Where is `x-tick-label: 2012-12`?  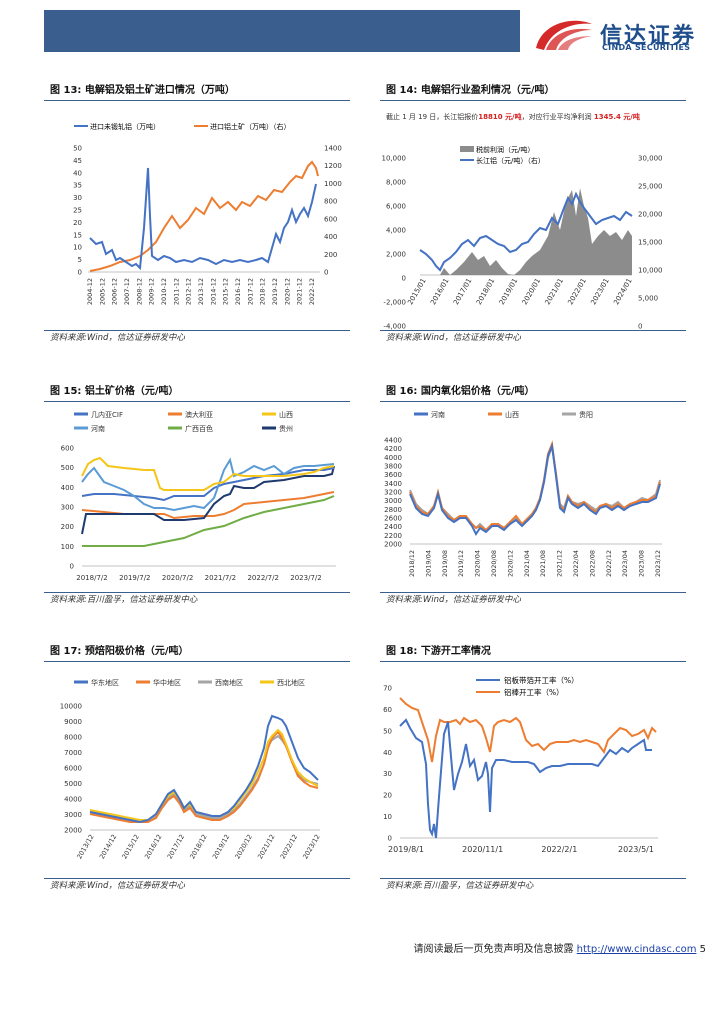 x-tick-label: 2012-12 is located at coordinates (189, 291).